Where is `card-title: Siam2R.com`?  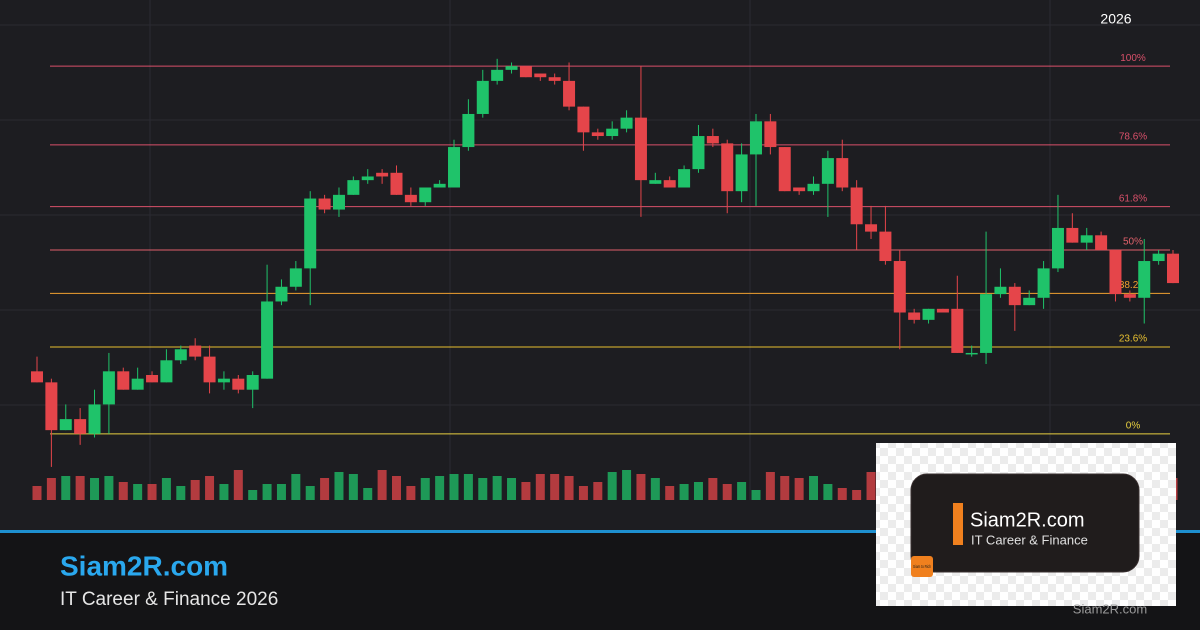 card-title: Siam2R.com is located at coordinates (1027, 520).